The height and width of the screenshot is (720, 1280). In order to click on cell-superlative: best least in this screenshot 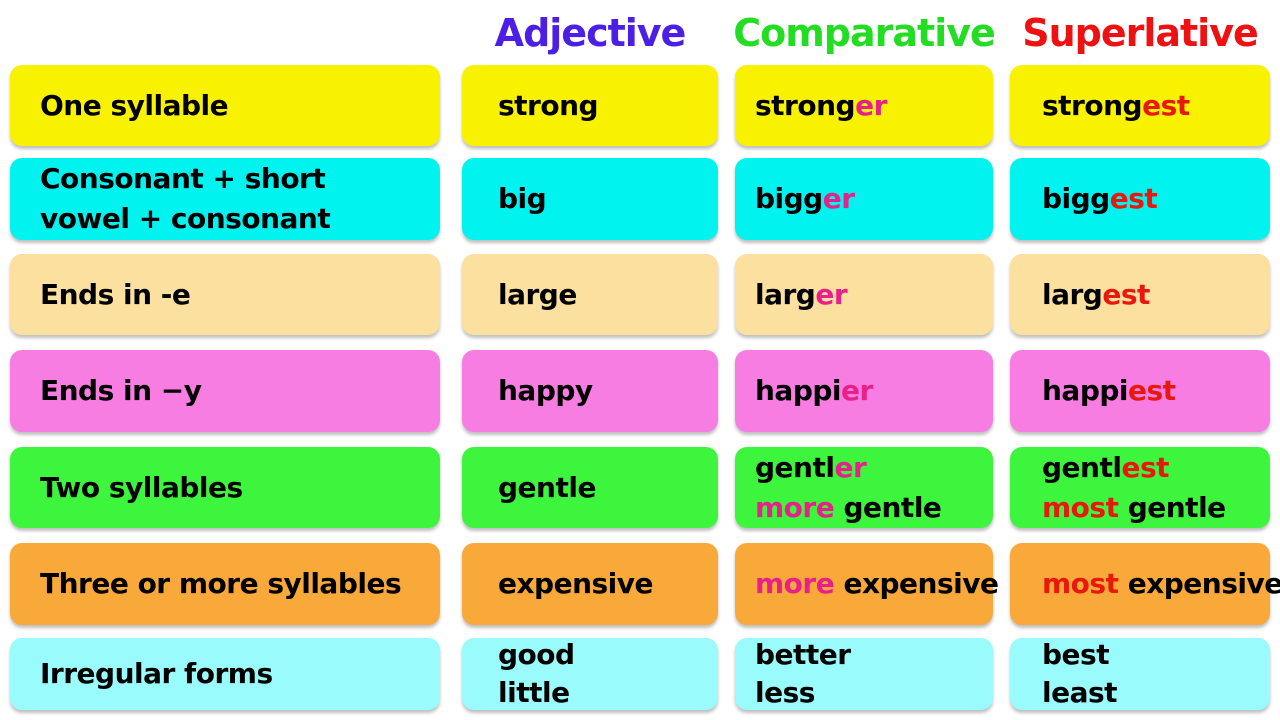, I will do `click(1140, 674)`.